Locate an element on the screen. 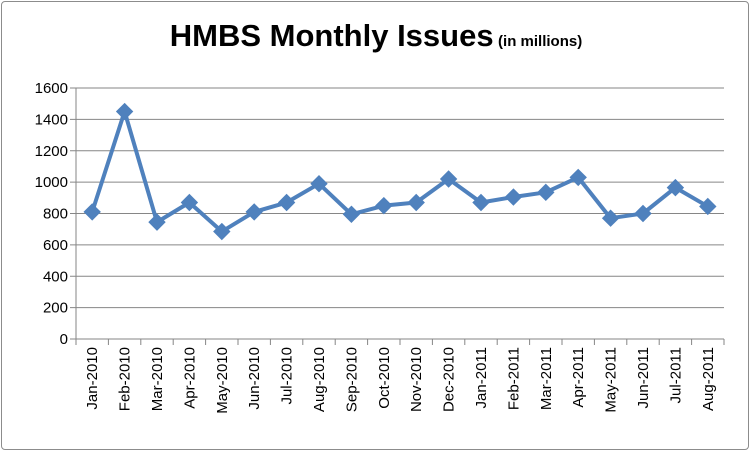 The width and height of the screenshot is (752, 453). x-tick-label: Aug-2010 is located at coordinates (319, 379).